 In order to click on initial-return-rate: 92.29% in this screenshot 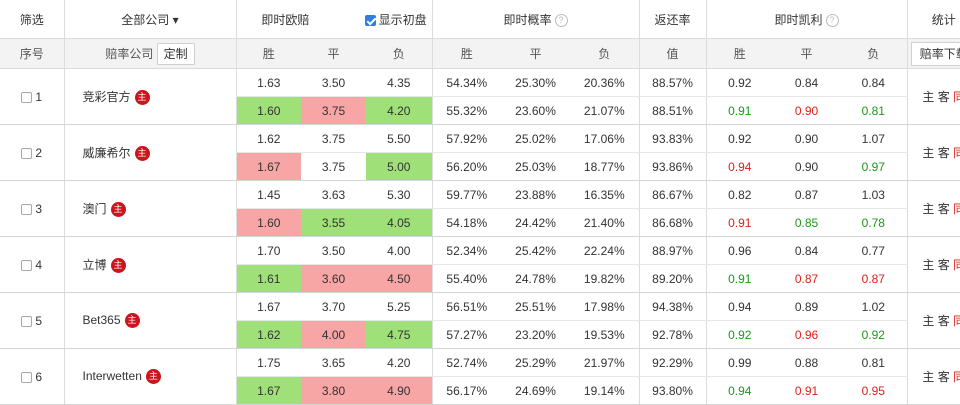, I will do `click(672, 362)`.